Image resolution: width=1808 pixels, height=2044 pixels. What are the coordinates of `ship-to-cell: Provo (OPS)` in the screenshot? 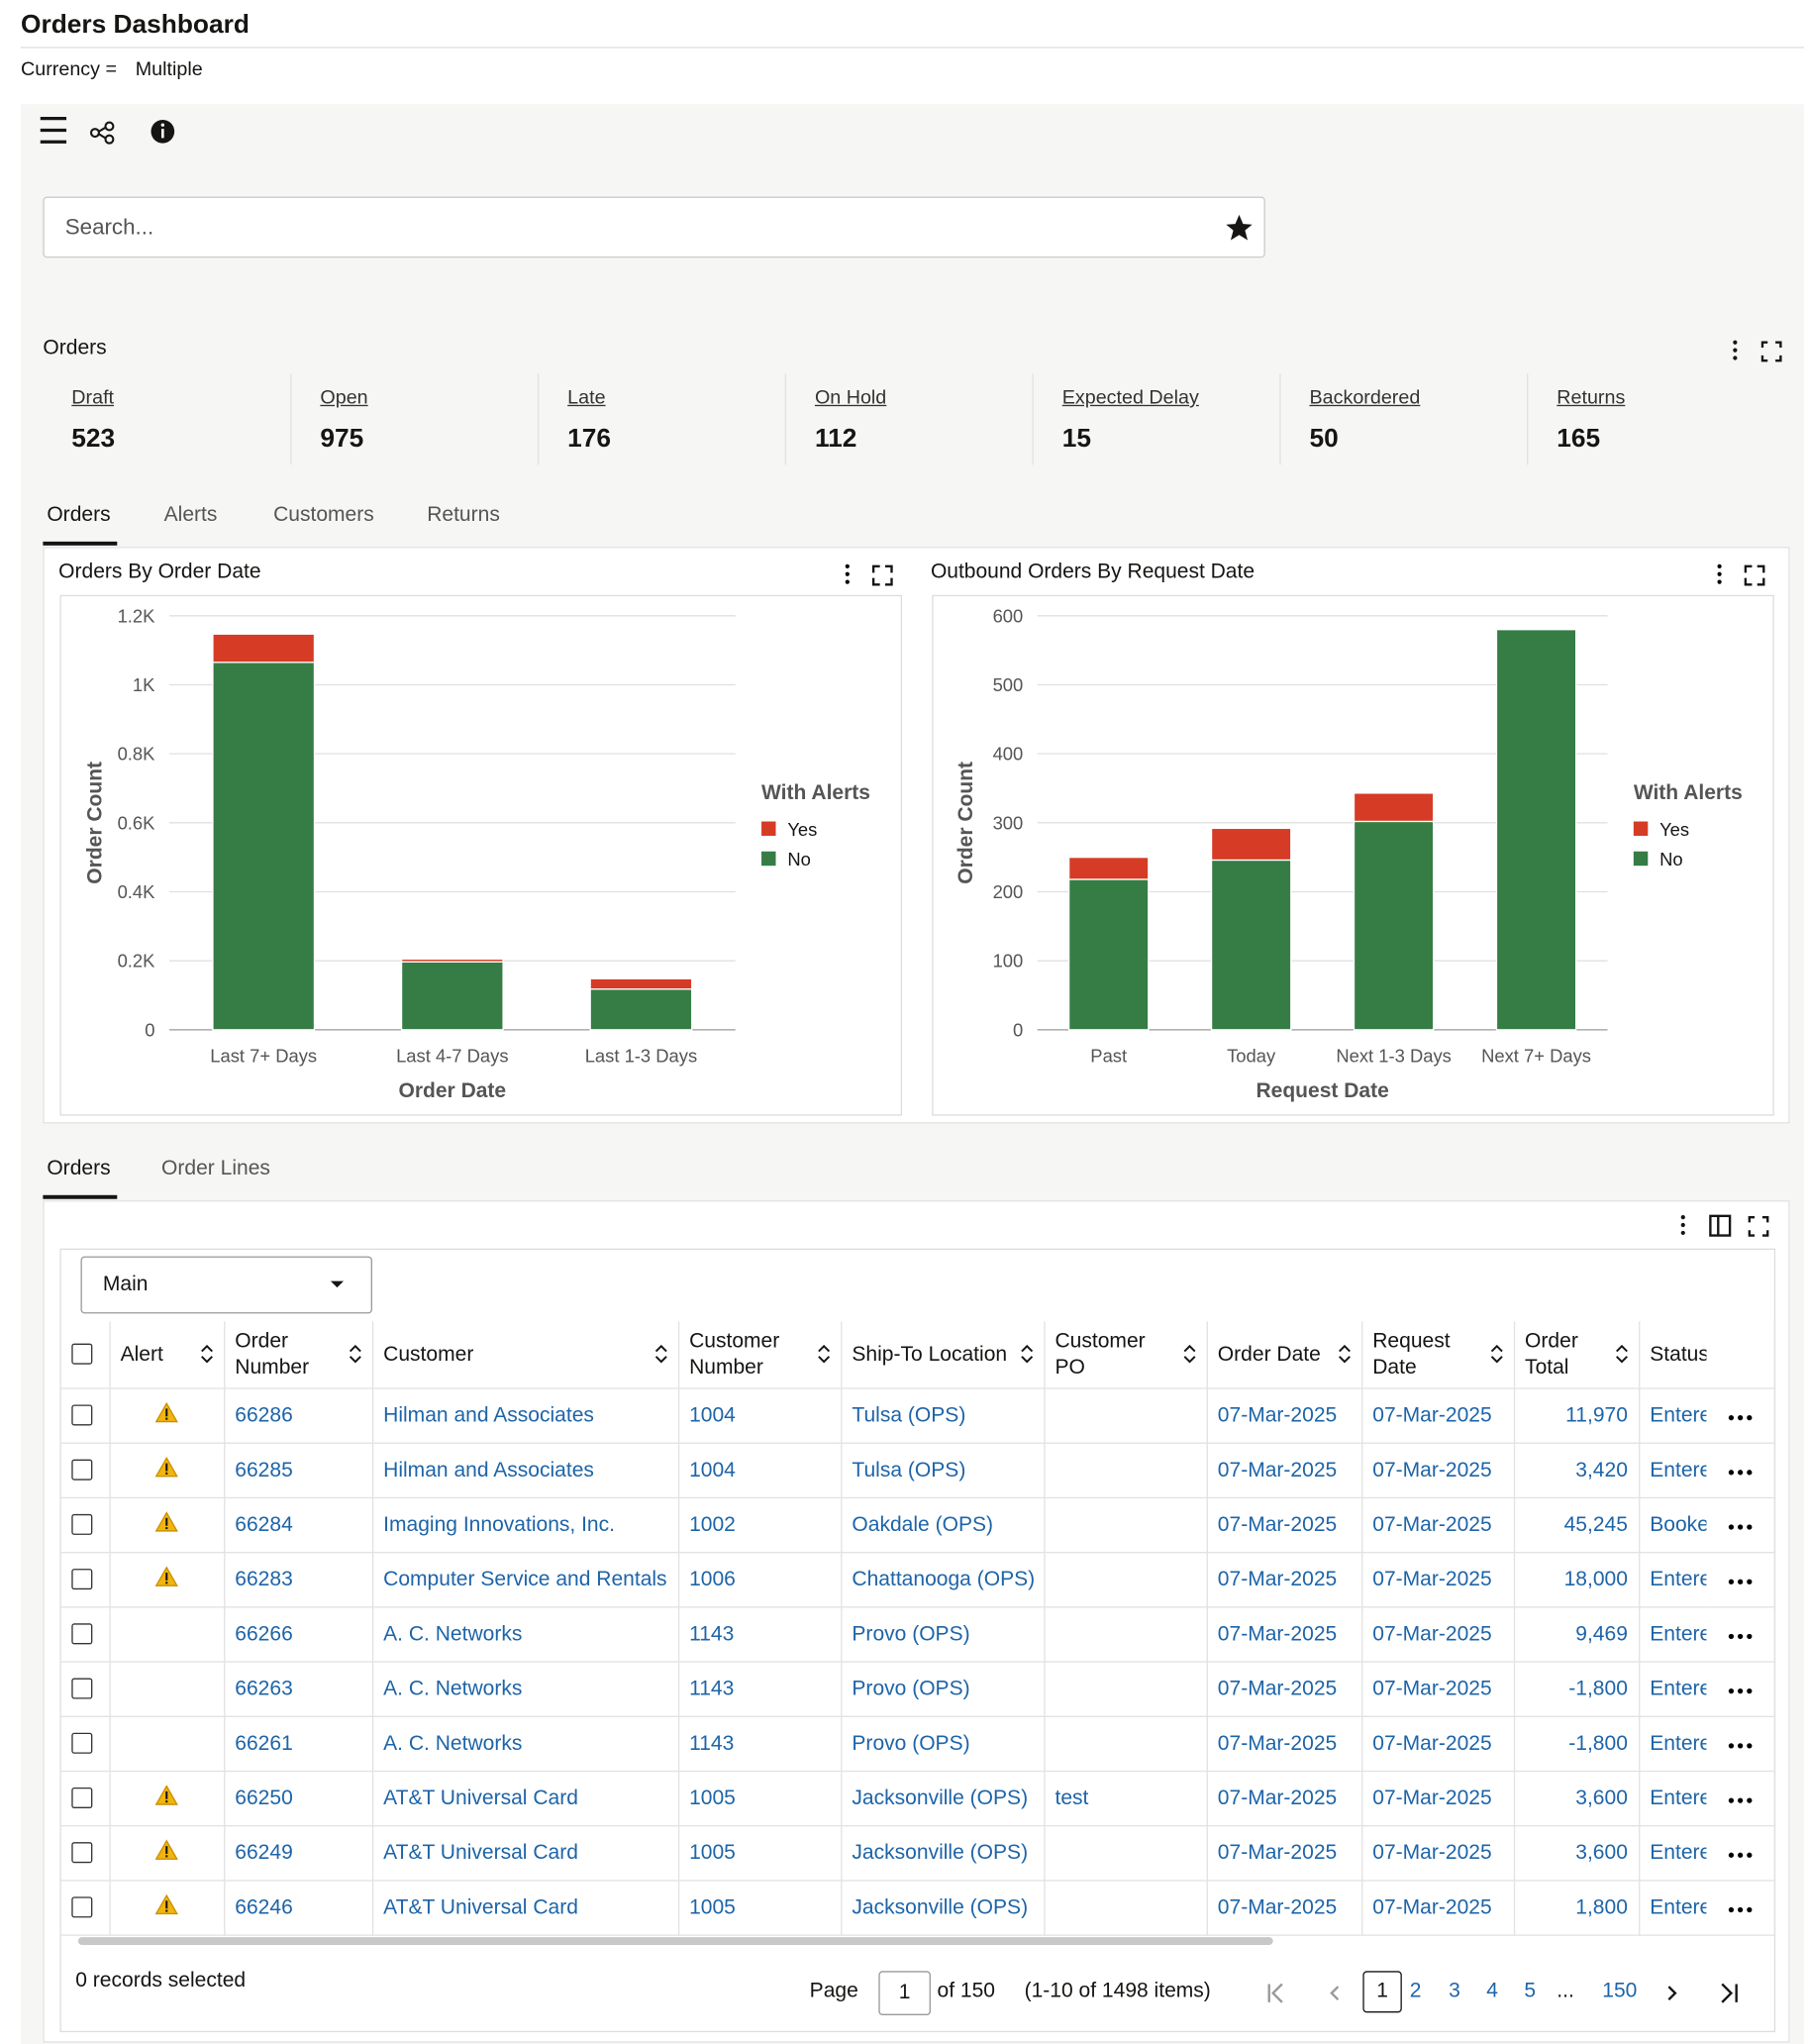 It's located at (943, 1634).